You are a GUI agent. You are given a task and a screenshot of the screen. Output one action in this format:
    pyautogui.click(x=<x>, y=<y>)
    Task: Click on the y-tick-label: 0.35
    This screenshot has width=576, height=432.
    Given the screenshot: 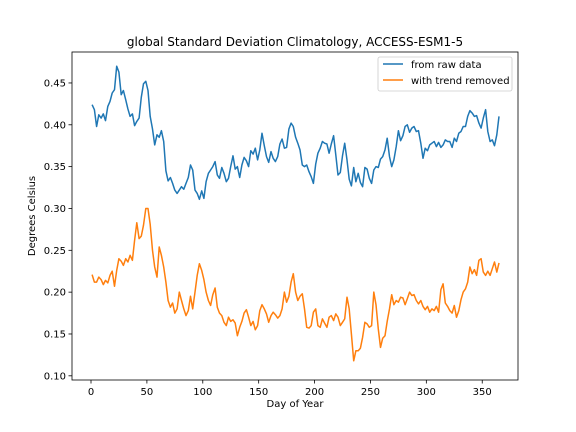 What is the action you would take?
    pyautogui.click(x=55, y=167)
    